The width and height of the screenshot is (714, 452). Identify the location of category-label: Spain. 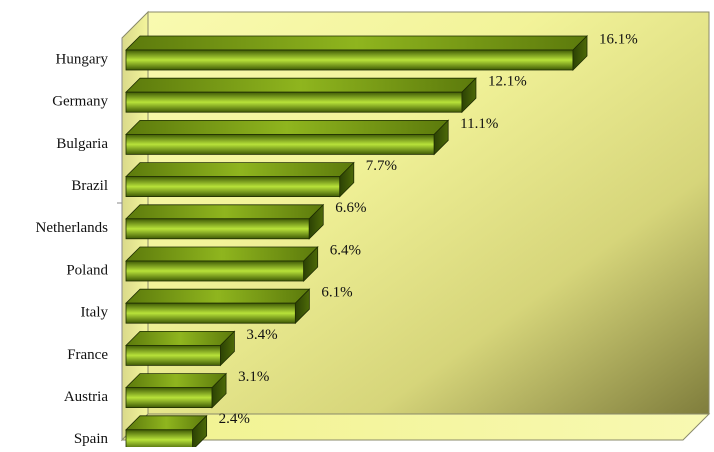
(91, 439).